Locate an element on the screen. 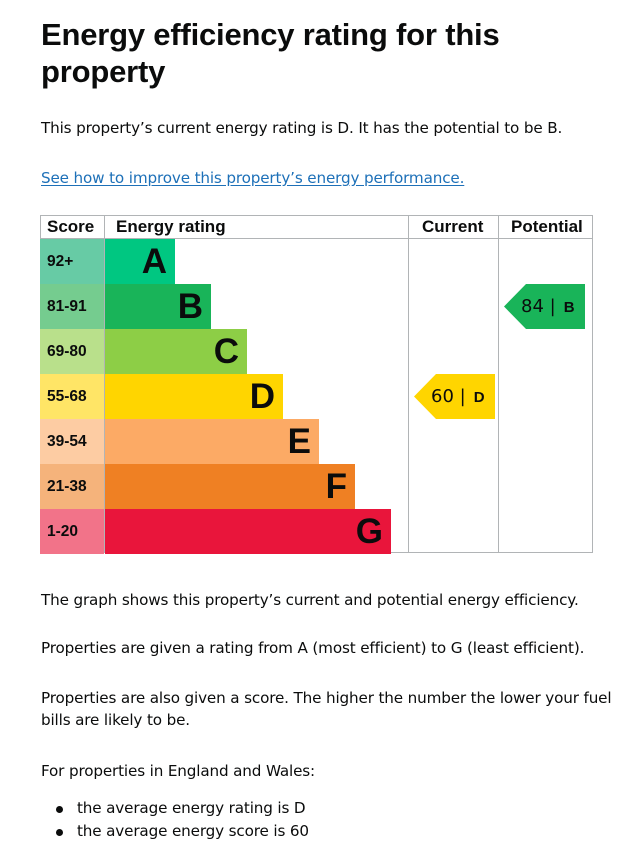  divider-potential is located at coordinates (498, 384).